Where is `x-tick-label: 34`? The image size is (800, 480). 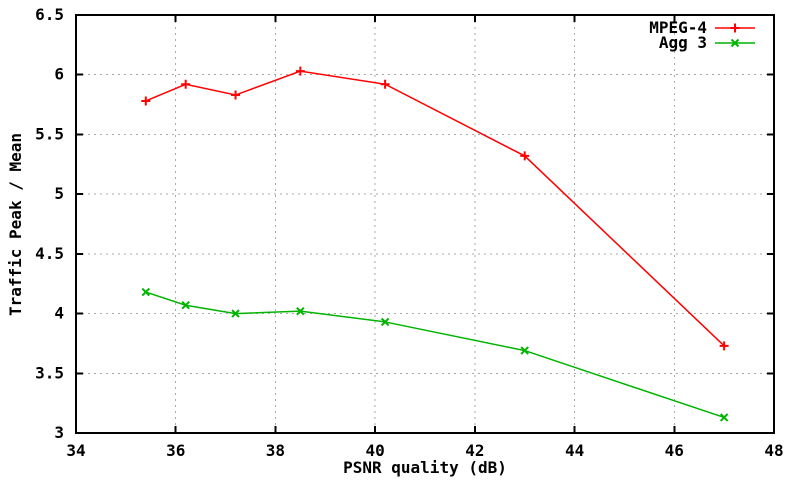
x-tick-label: 34 is located at coordinates (75, 450).